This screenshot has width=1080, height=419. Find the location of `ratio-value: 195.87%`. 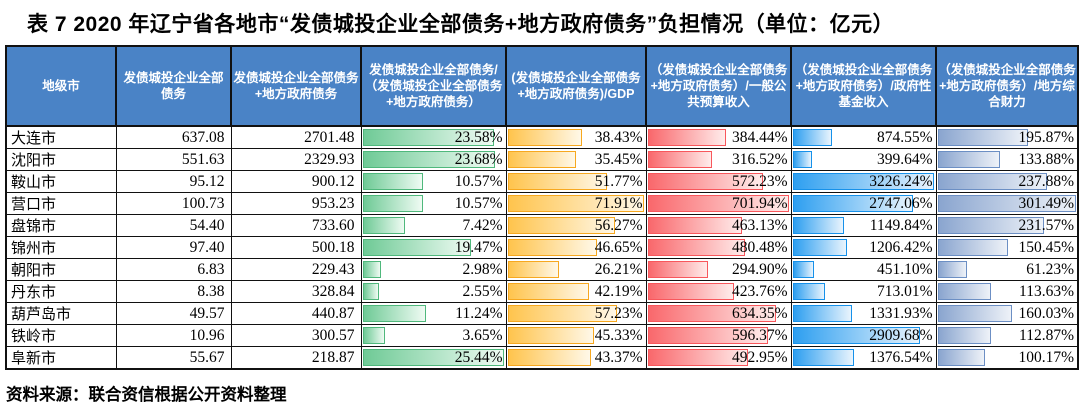

ratio-value: 195.87% is located at coordinates (1046, 137).